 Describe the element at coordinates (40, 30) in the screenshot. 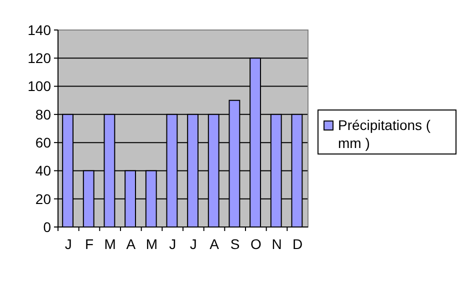

I see `y-tick-label: 140` at that location.